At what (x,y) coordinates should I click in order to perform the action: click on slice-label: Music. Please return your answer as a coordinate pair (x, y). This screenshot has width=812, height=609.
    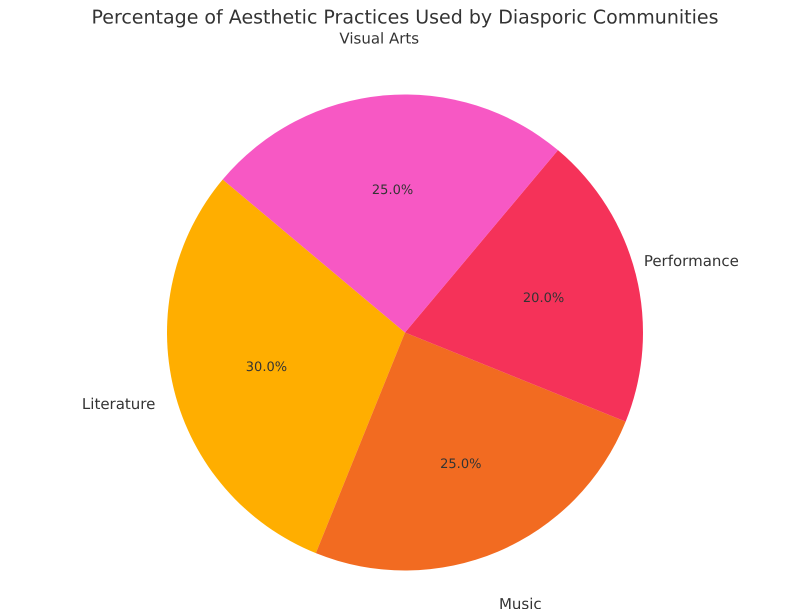
    Looking at the image, I should click on (520, 602).